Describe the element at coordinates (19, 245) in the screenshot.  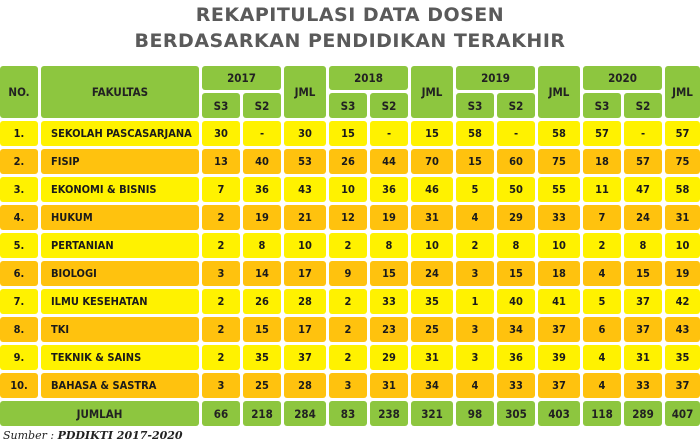
I see `row-number: 5.` at that location.